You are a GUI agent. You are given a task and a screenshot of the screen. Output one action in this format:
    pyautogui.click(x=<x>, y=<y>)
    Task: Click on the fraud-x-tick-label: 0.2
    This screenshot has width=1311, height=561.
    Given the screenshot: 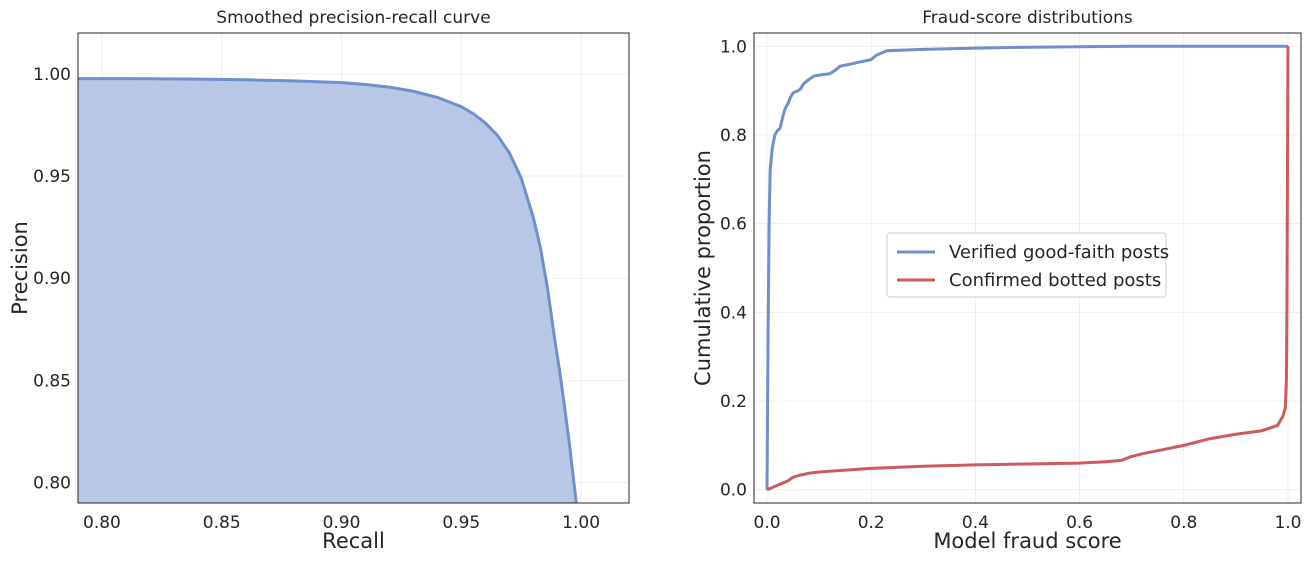 What is the action you would take?
    pyautogui.click(x=871, y=523)
    